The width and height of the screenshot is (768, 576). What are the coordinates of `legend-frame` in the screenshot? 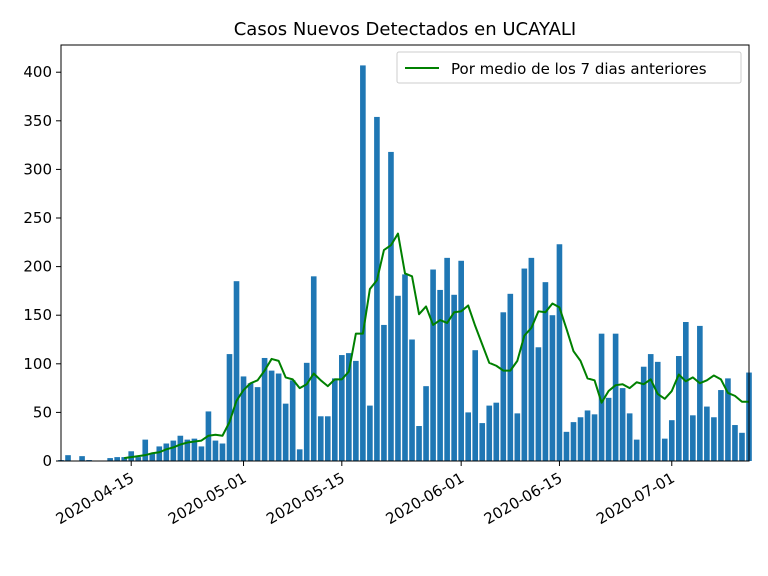 It's located at (569, 67).